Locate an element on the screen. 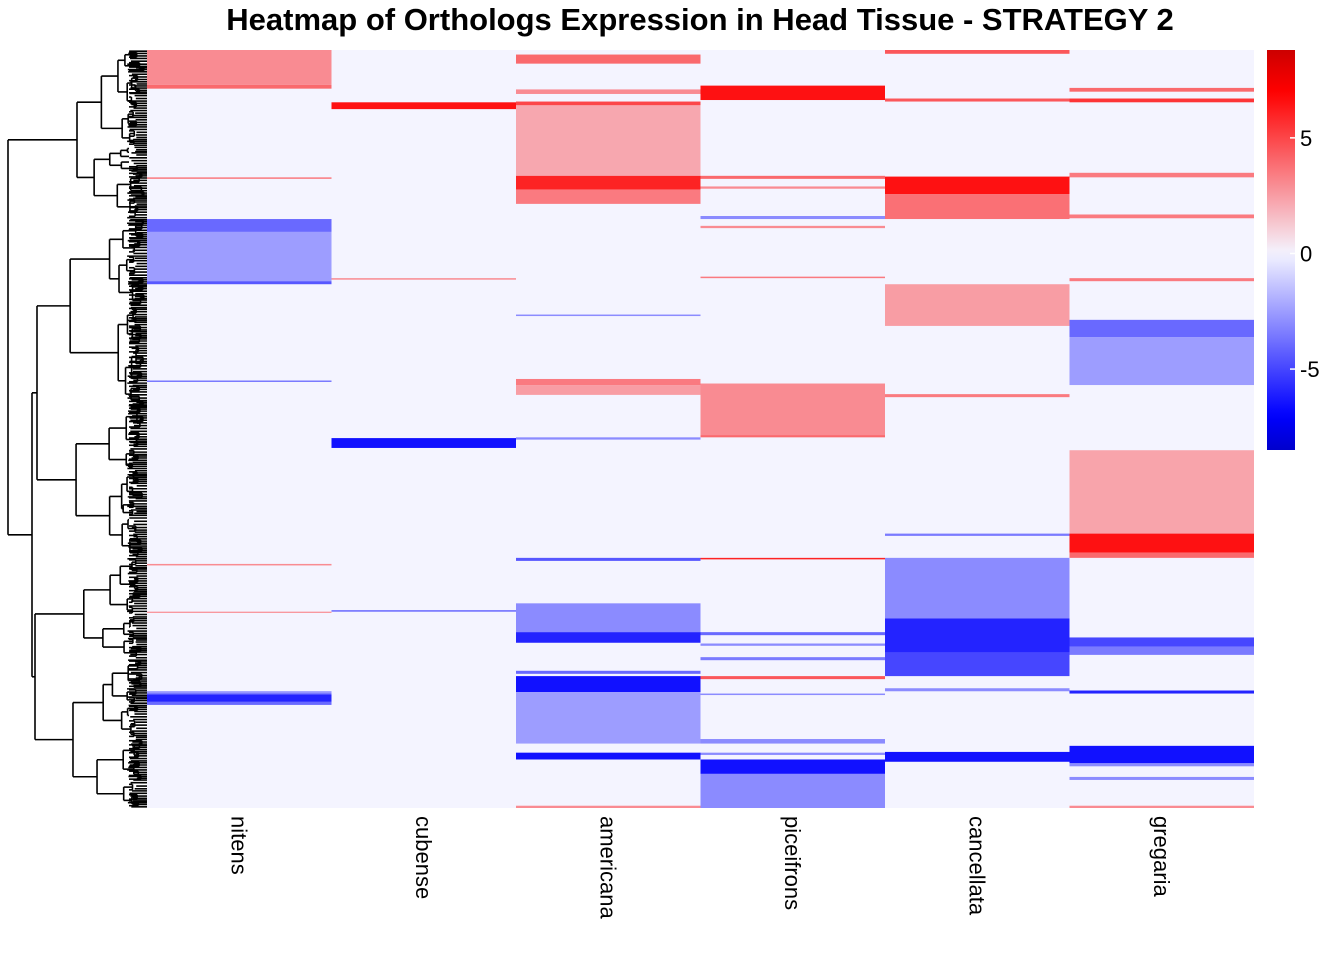 The width and height of the screenshot is (1344, 960). color-legend-bar is located at coordinates (1281, 250).